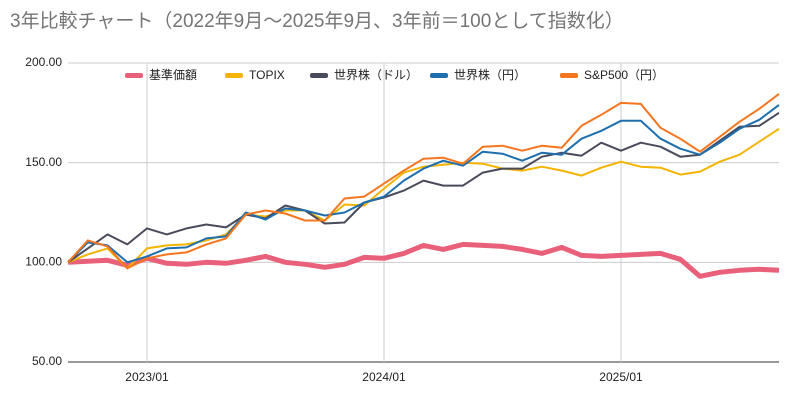  Describe the element at coordinates (173, 74) in the screenshot. I see `legend-label: 基準価額` at that location.